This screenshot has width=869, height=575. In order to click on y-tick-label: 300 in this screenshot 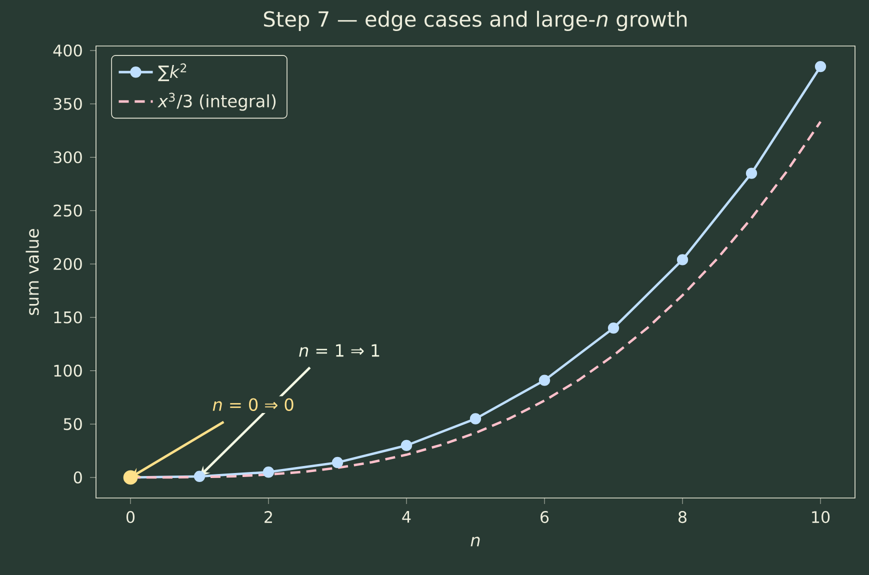, I will do `click(68, 157)`.